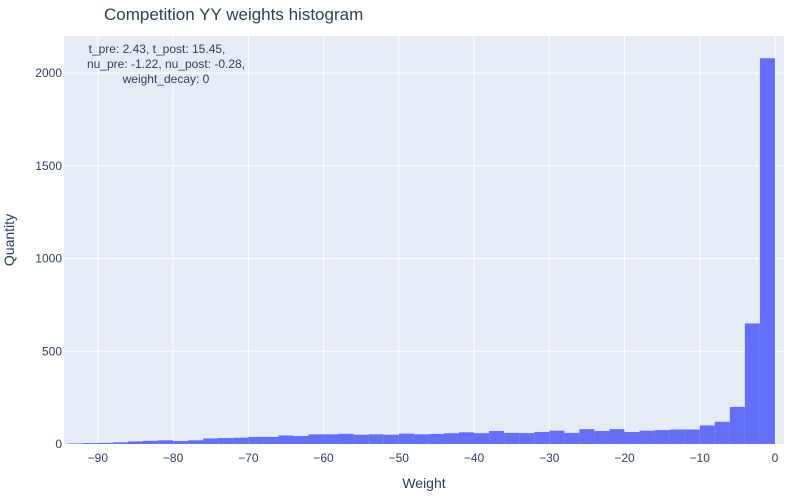 The height and width of the screenshot is (500, 800). What do you see at coordinates (433, 458) in the screenshot?
I see `x-axis-ticks: −90 −80 −70 −60 −50 −40 −30 −20 −10 0` at bounding box center [433, 458].